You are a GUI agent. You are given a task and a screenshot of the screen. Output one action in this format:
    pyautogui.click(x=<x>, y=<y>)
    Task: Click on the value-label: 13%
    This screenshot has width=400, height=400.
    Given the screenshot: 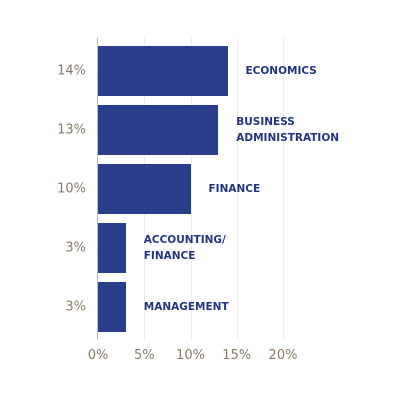 What is the action you would take?
    pyautogui.click(x=71, y=130)
    